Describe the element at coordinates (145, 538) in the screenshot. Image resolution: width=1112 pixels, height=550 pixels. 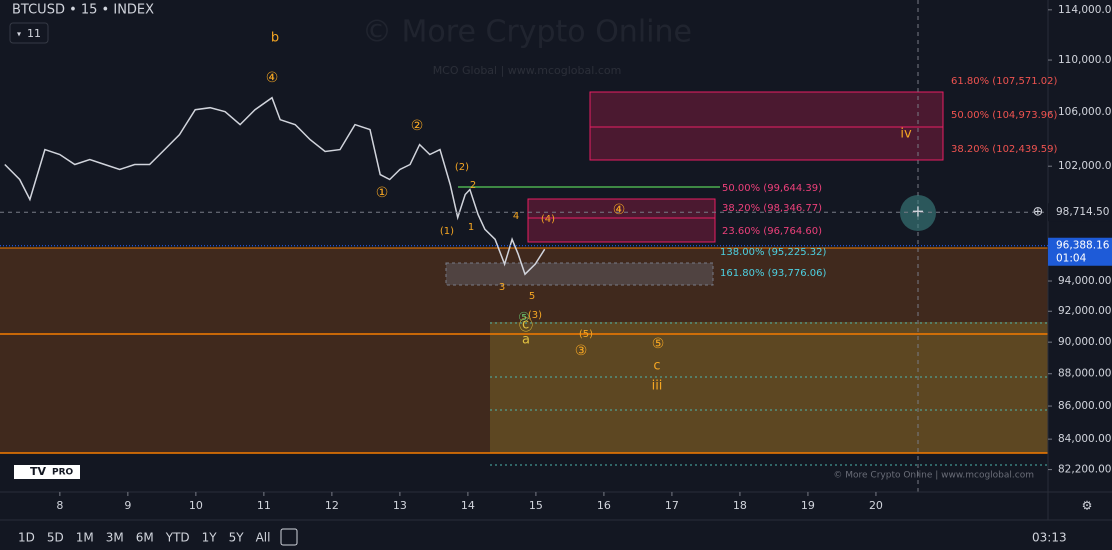
I see `range-button: 6M` at that location.